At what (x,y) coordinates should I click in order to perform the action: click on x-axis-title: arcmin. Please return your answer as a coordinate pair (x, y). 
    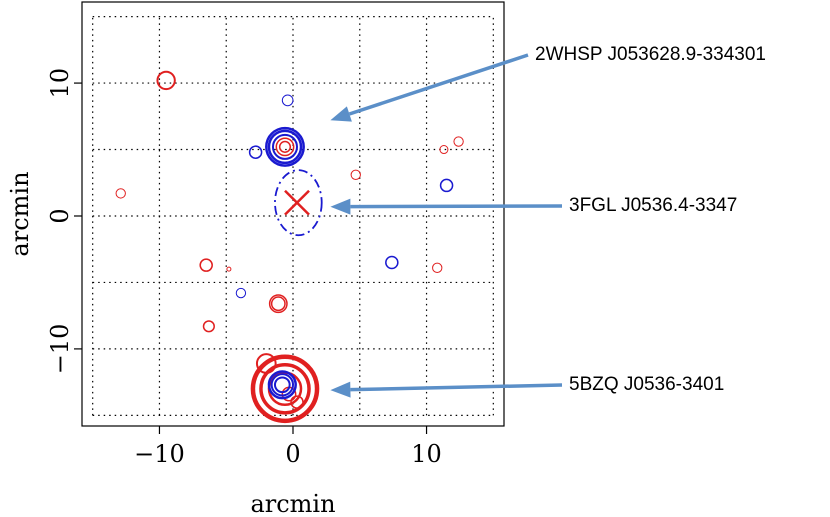
    Looking at the image, I should click on (292, 503).